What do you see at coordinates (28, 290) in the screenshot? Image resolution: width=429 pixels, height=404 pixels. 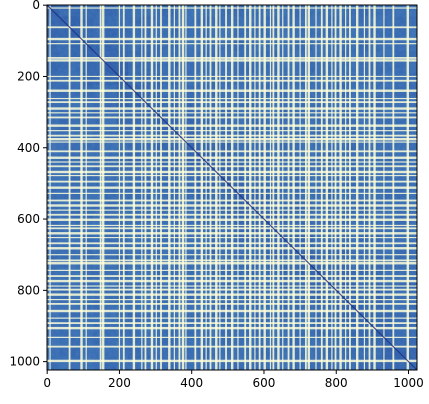 I see `y-tick-label: 800` at bounding box center [28, 290].